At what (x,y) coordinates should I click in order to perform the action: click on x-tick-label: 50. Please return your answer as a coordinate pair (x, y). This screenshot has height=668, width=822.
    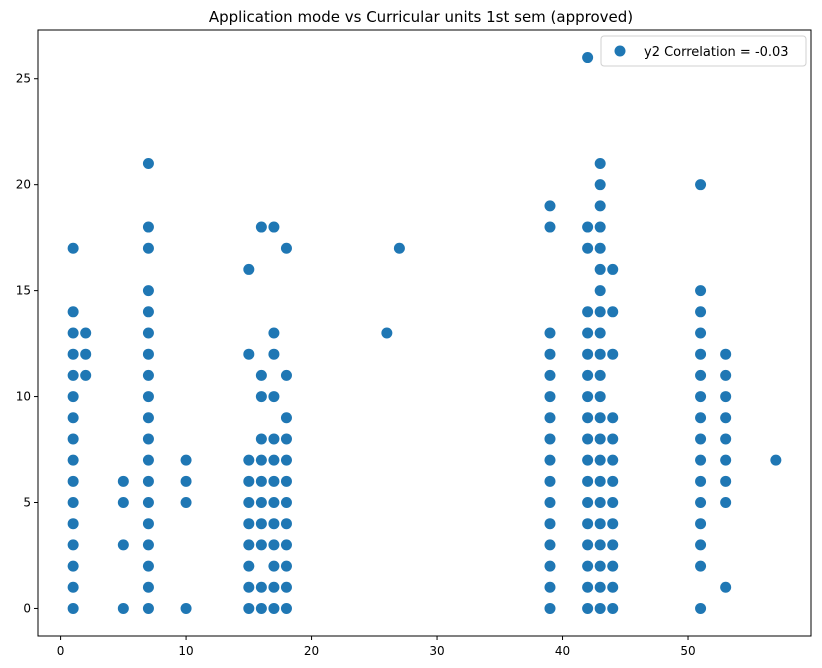
    Looking at the image, I should click on (687, 651).